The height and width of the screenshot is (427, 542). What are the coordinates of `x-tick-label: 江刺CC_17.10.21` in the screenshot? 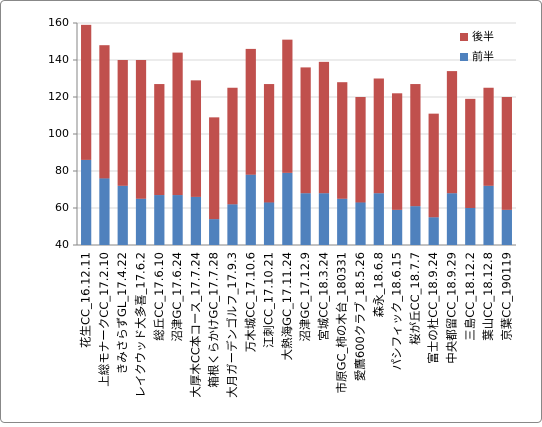 It's located at (269, 300).